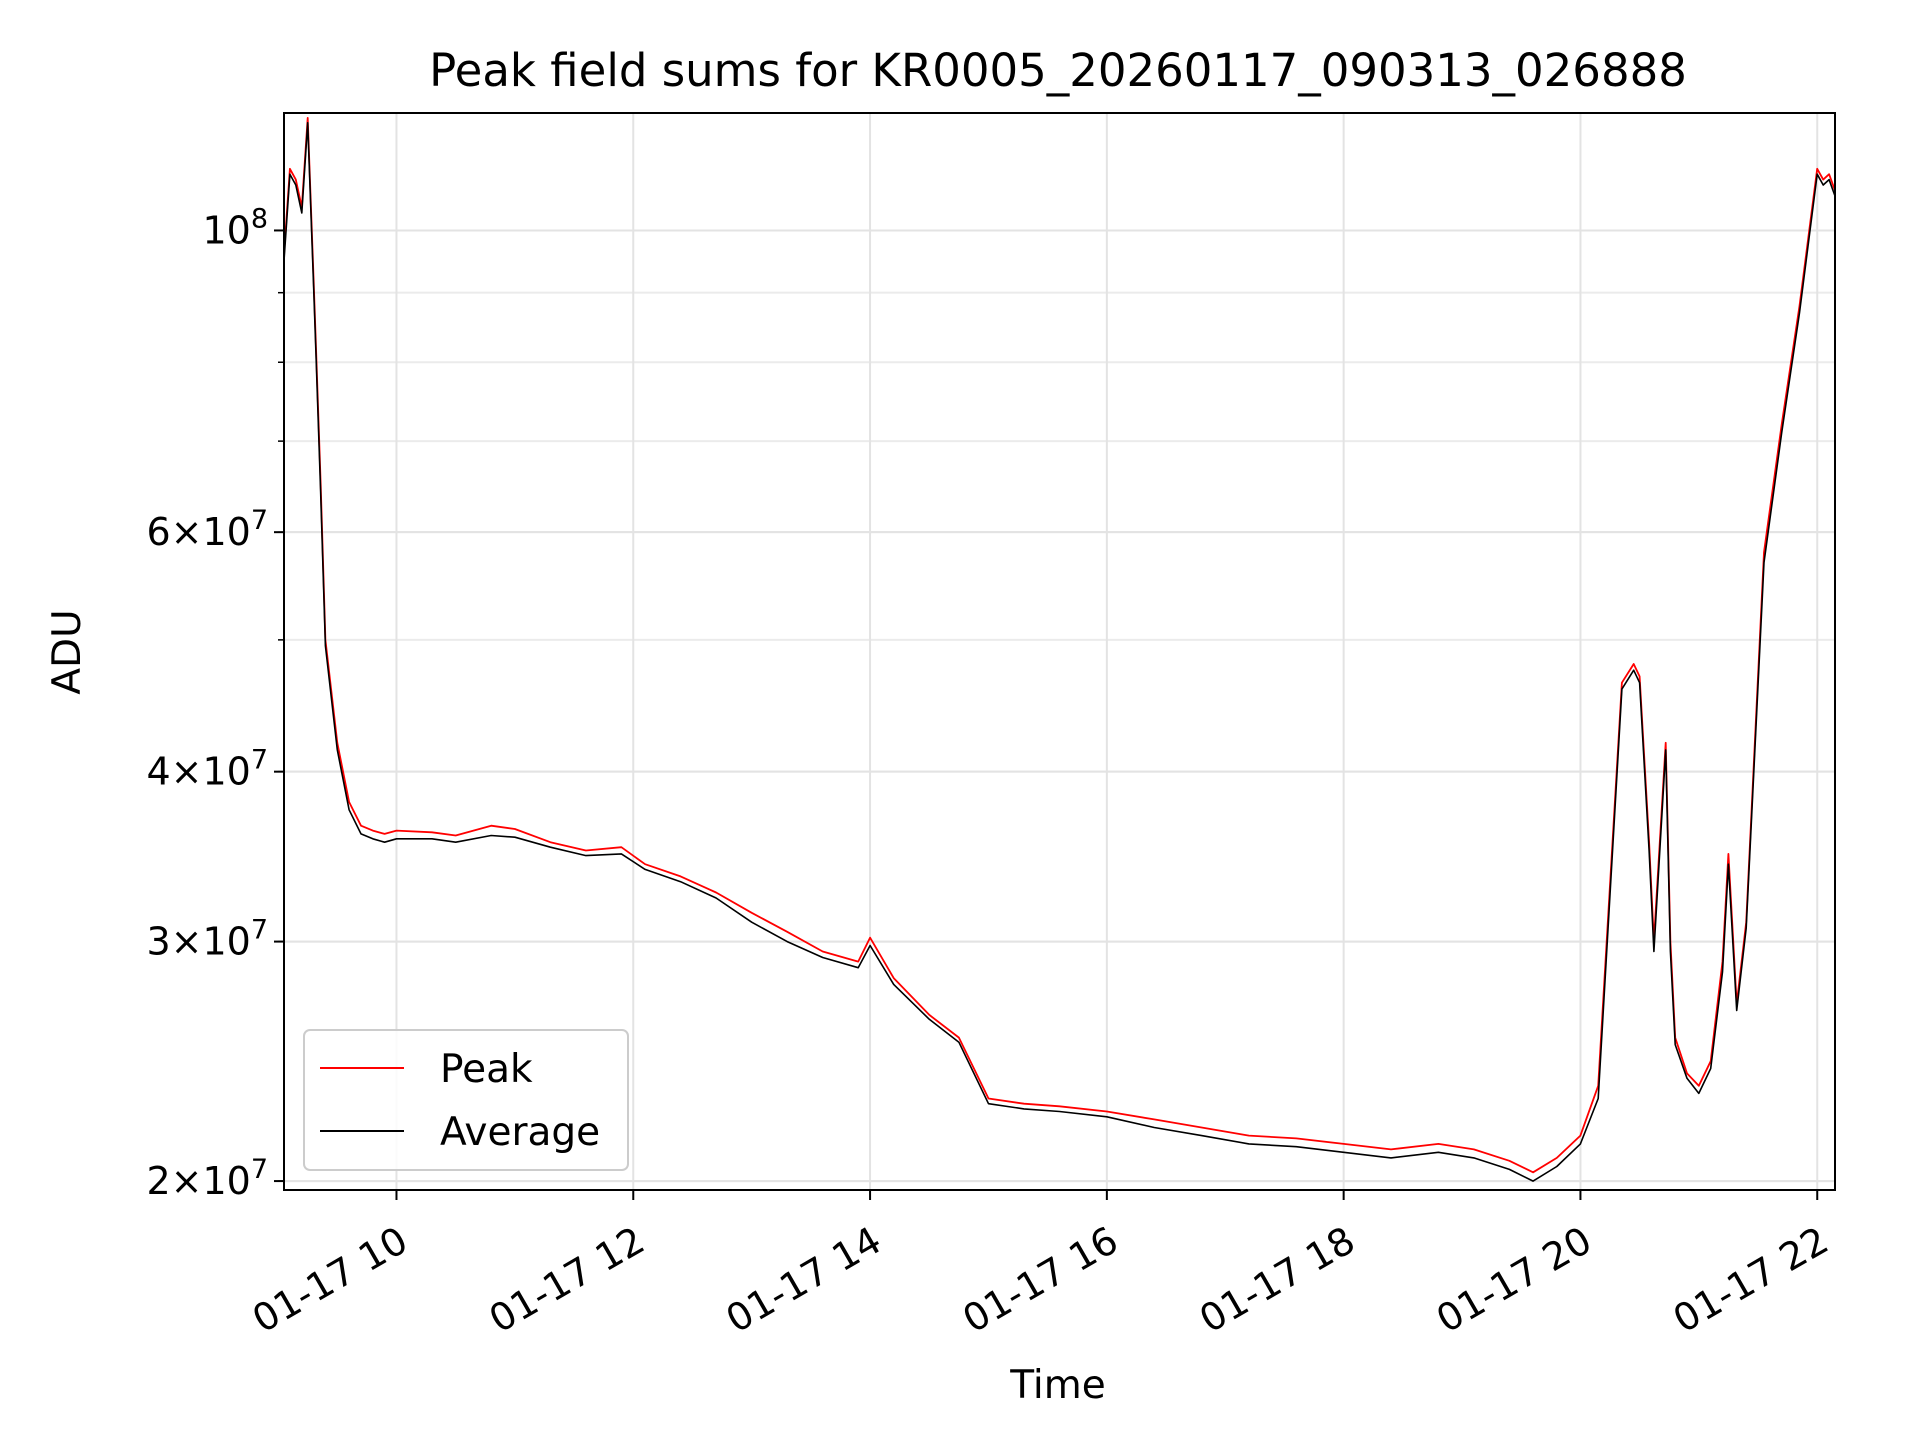 The image size is (1920, 1440). What do you see at coordinates (67, 651) in the screenshot?
I see `y-axis-label: ADU` at bounding box center [67, 651].